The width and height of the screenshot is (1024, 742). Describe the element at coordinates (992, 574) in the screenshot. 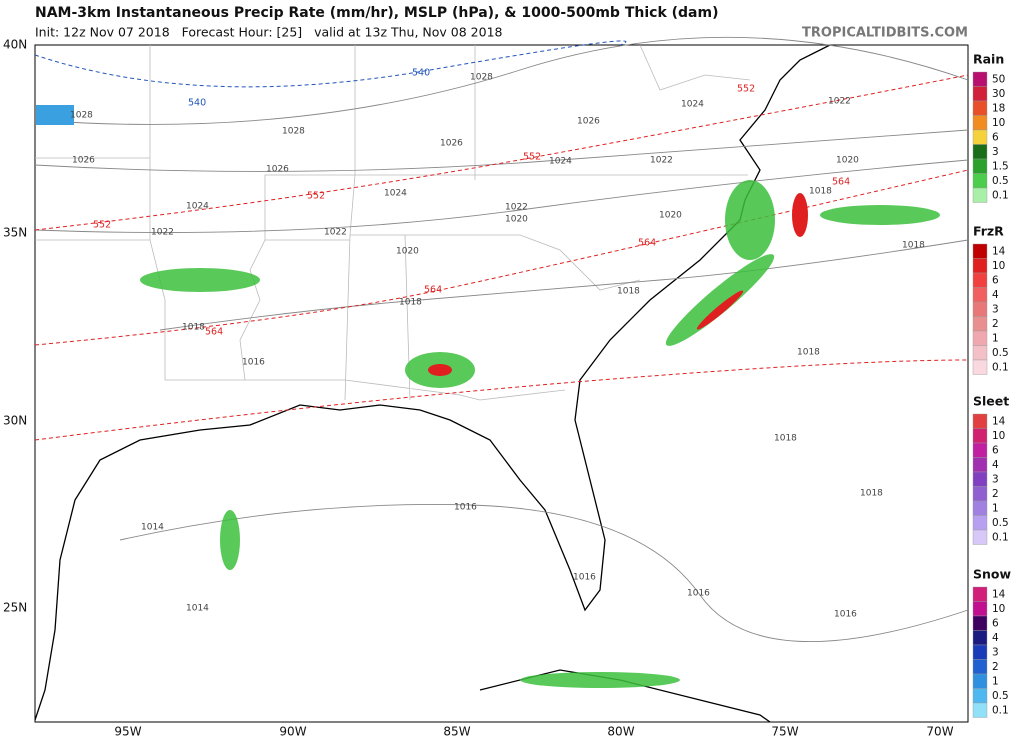

I see `legend-title: Snow` at that location.